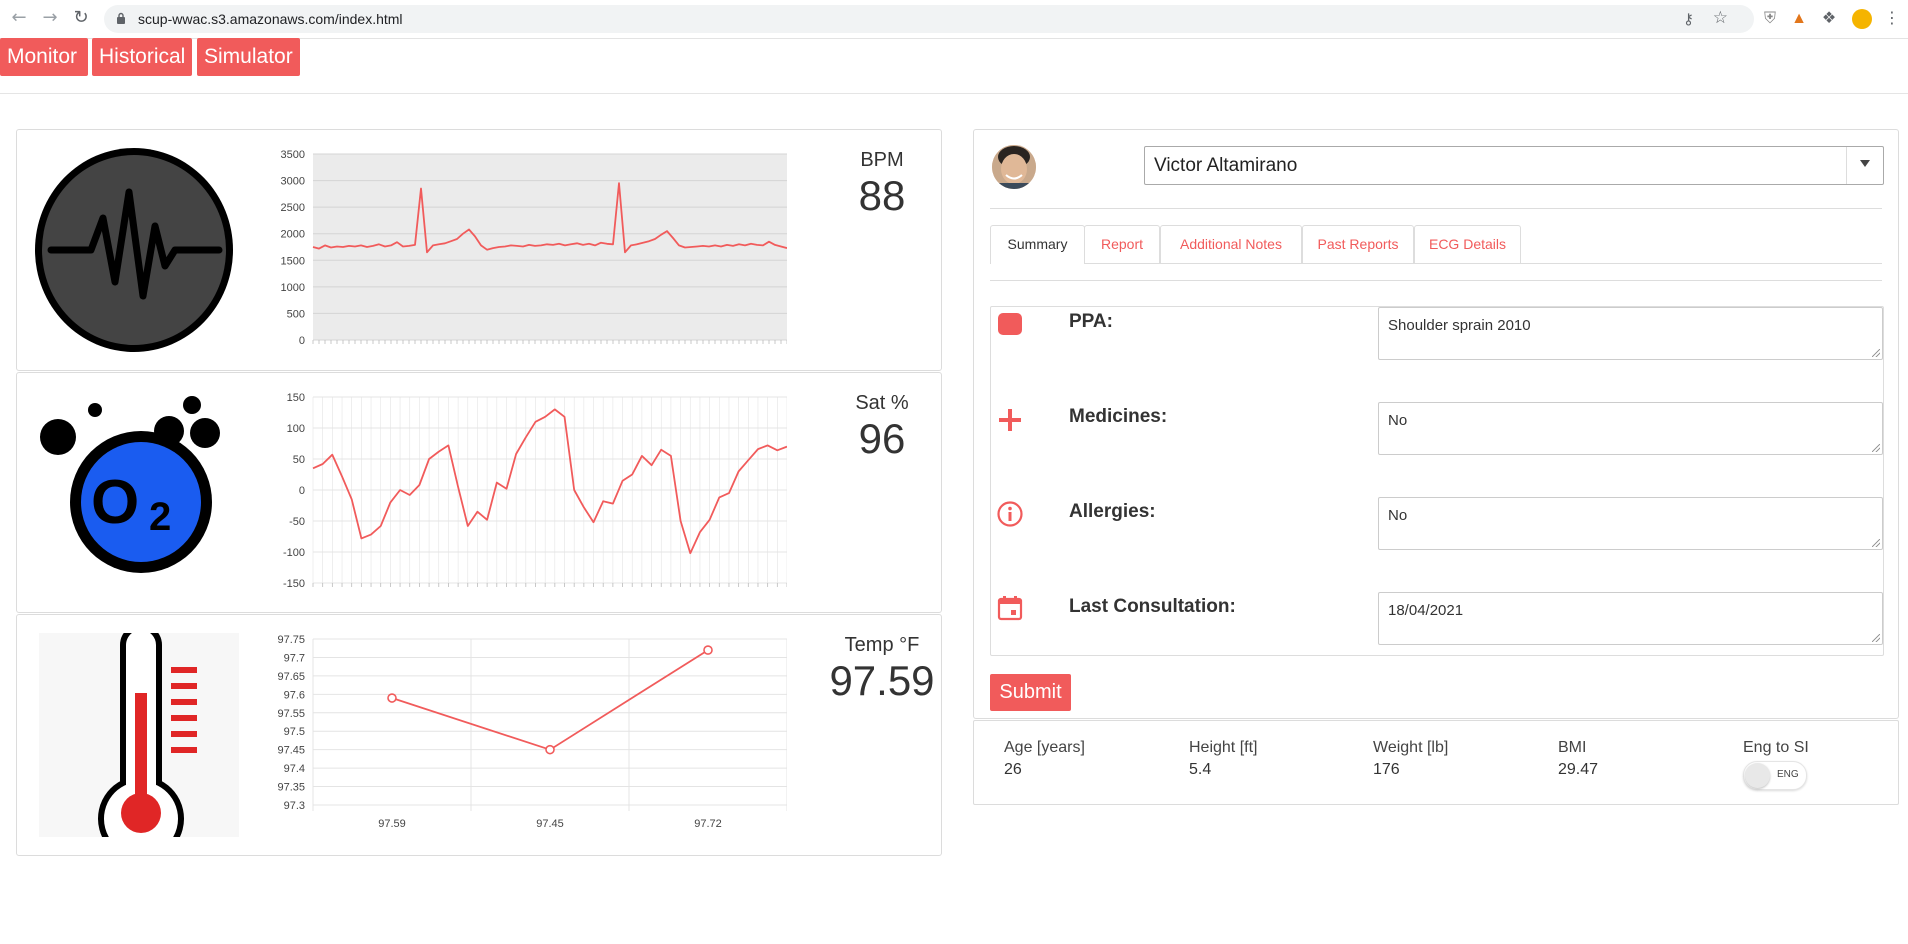  Describe the element at coordinates (954, 66) in the screenshot. I see `app-navbar: Monitor Historical Simulator` at that location.